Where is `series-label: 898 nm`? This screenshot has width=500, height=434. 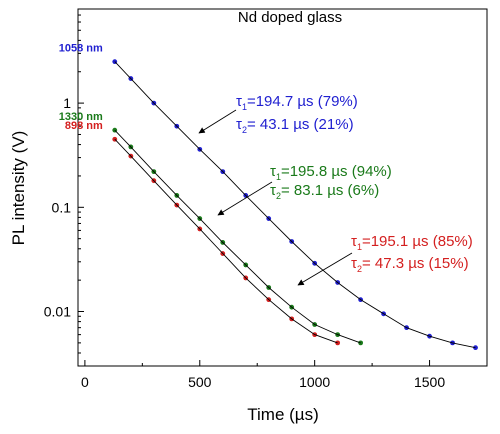
series-label: 898 nm is located at coordinates (84, 126).